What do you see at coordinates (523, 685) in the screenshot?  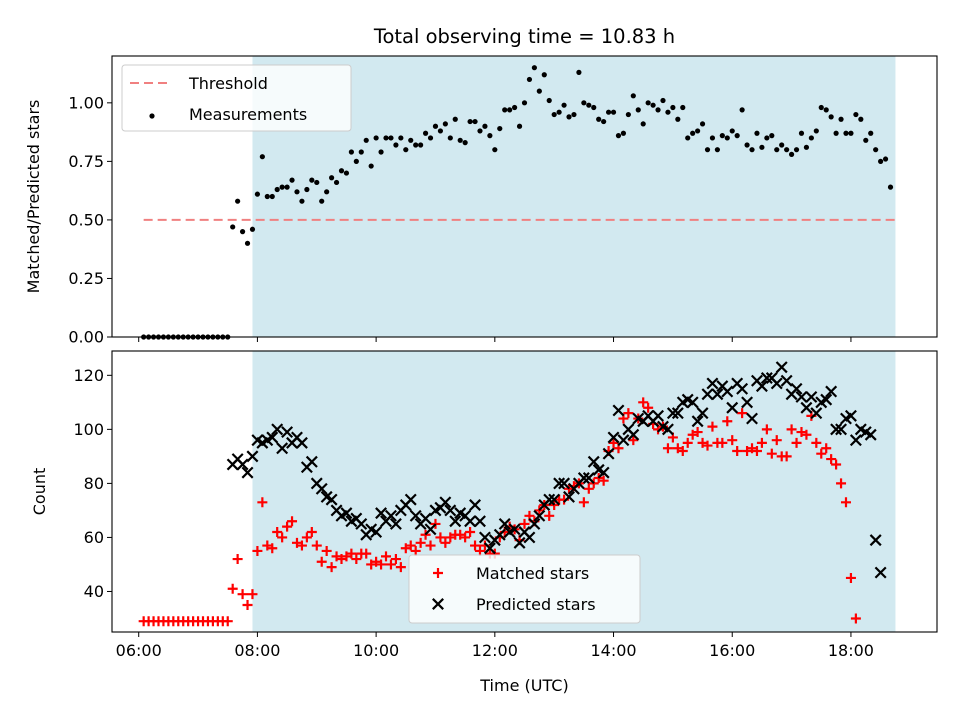 I see `x-axis-label: Time (UTC)` at bounding box center [523, 685].